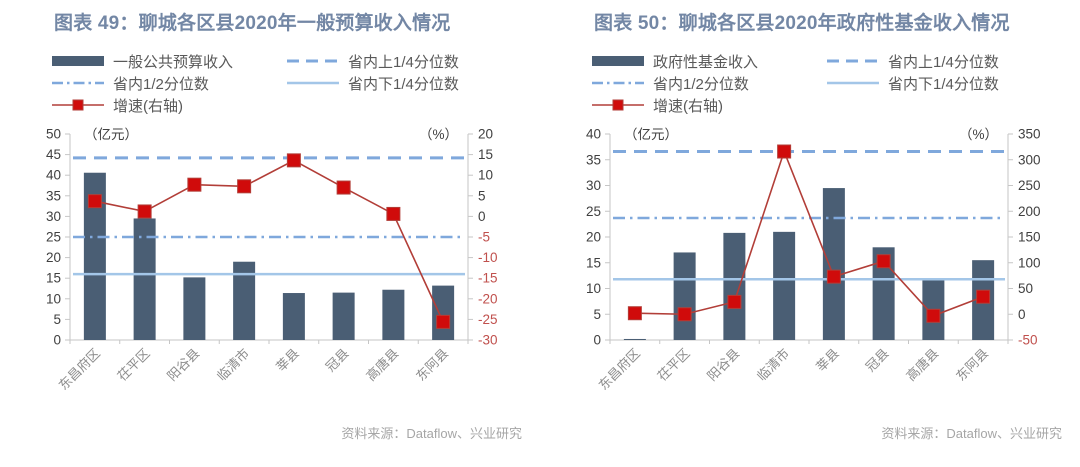 This screenshot has height=467, width=1080. Describe the element at coordinates (488, 319) in the screenshot. I see `y-right-tick-label: -25` at that location.